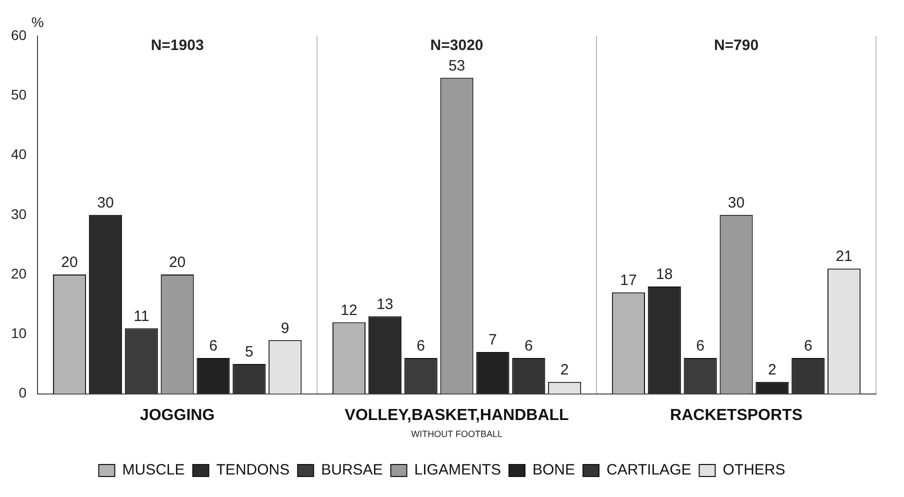  What do you see at coordinates (628, 281) in the screenshot?
I see `data-label: 17` at bounding box center [628, 281].